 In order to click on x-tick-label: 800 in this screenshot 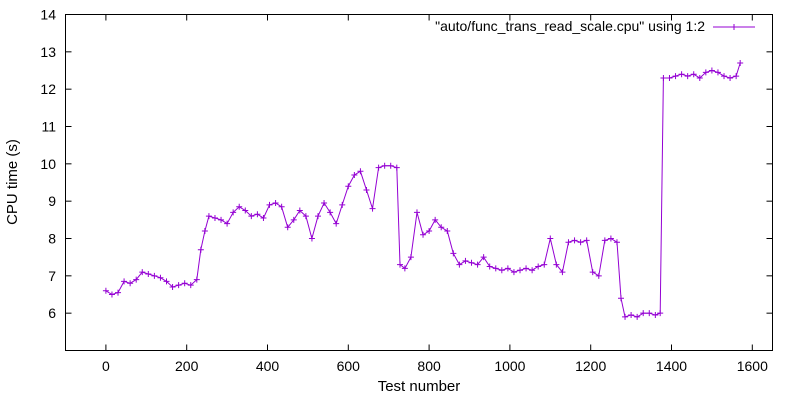, I will do `click(429, 366)`.